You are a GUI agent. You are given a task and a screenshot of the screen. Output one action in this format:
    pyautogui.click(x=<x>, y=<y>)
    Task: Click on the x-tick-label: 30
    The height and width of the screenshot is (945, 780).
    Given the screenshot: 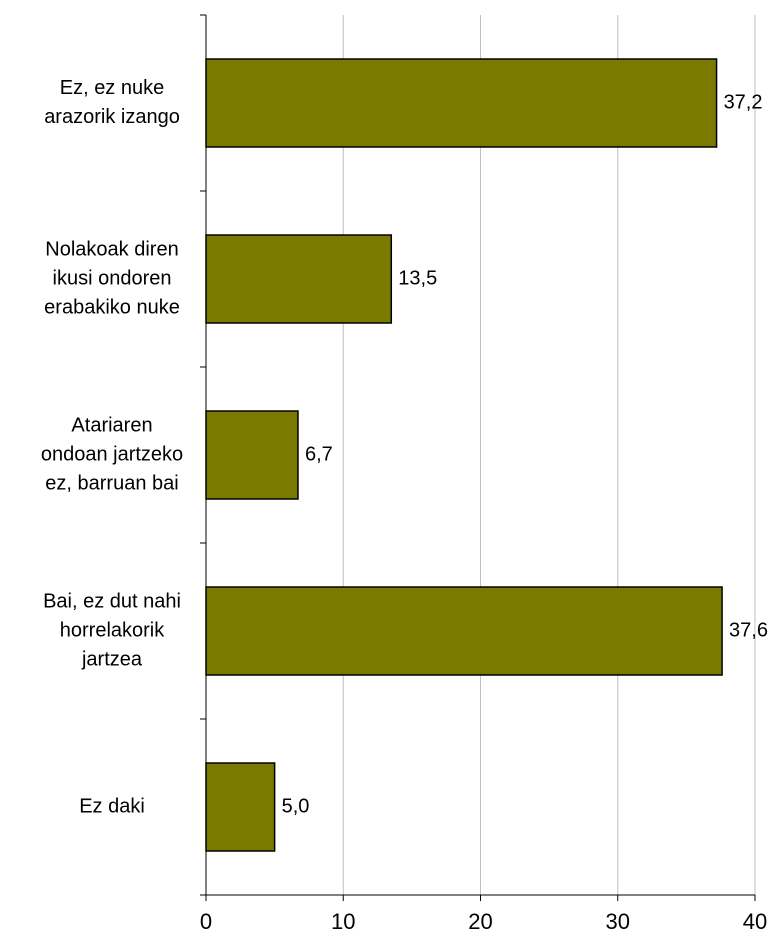 What is the action you would take?
    pyautogui.click(x=618, y=921)
    